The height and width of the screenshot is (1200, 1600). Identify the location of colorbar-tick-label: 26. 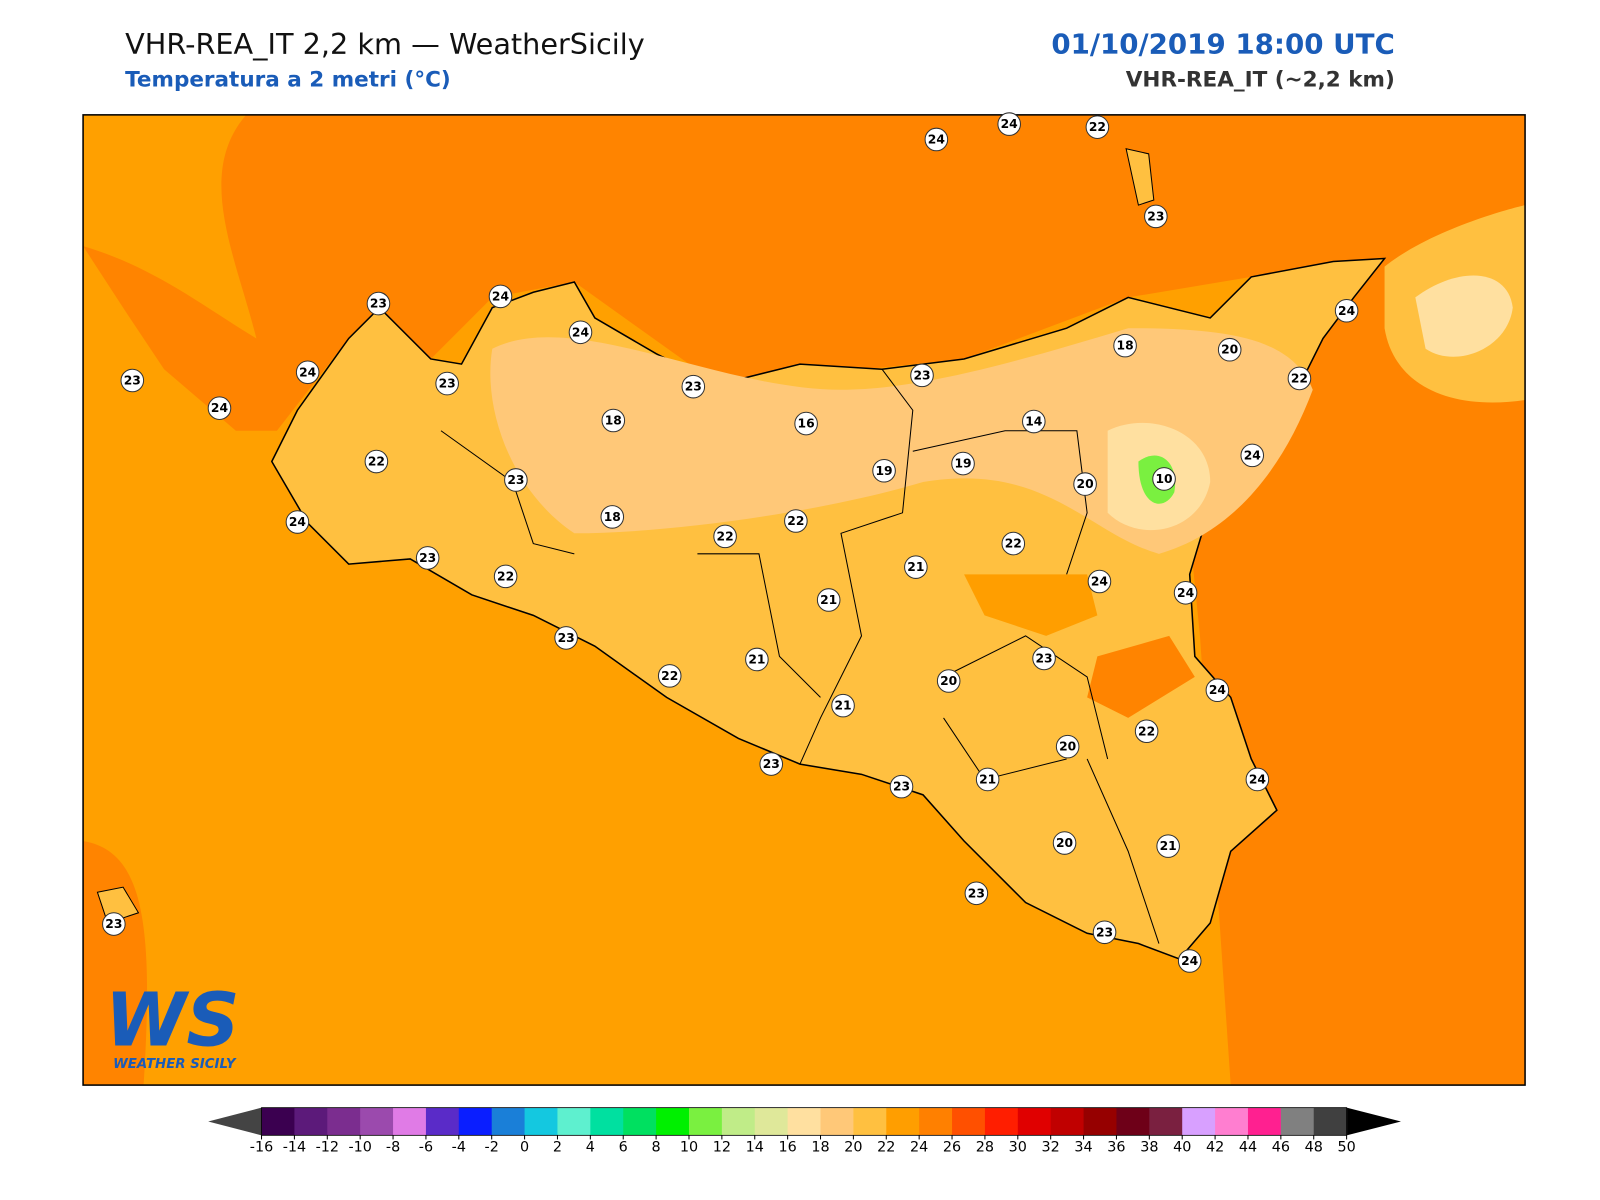
(952, 1148).